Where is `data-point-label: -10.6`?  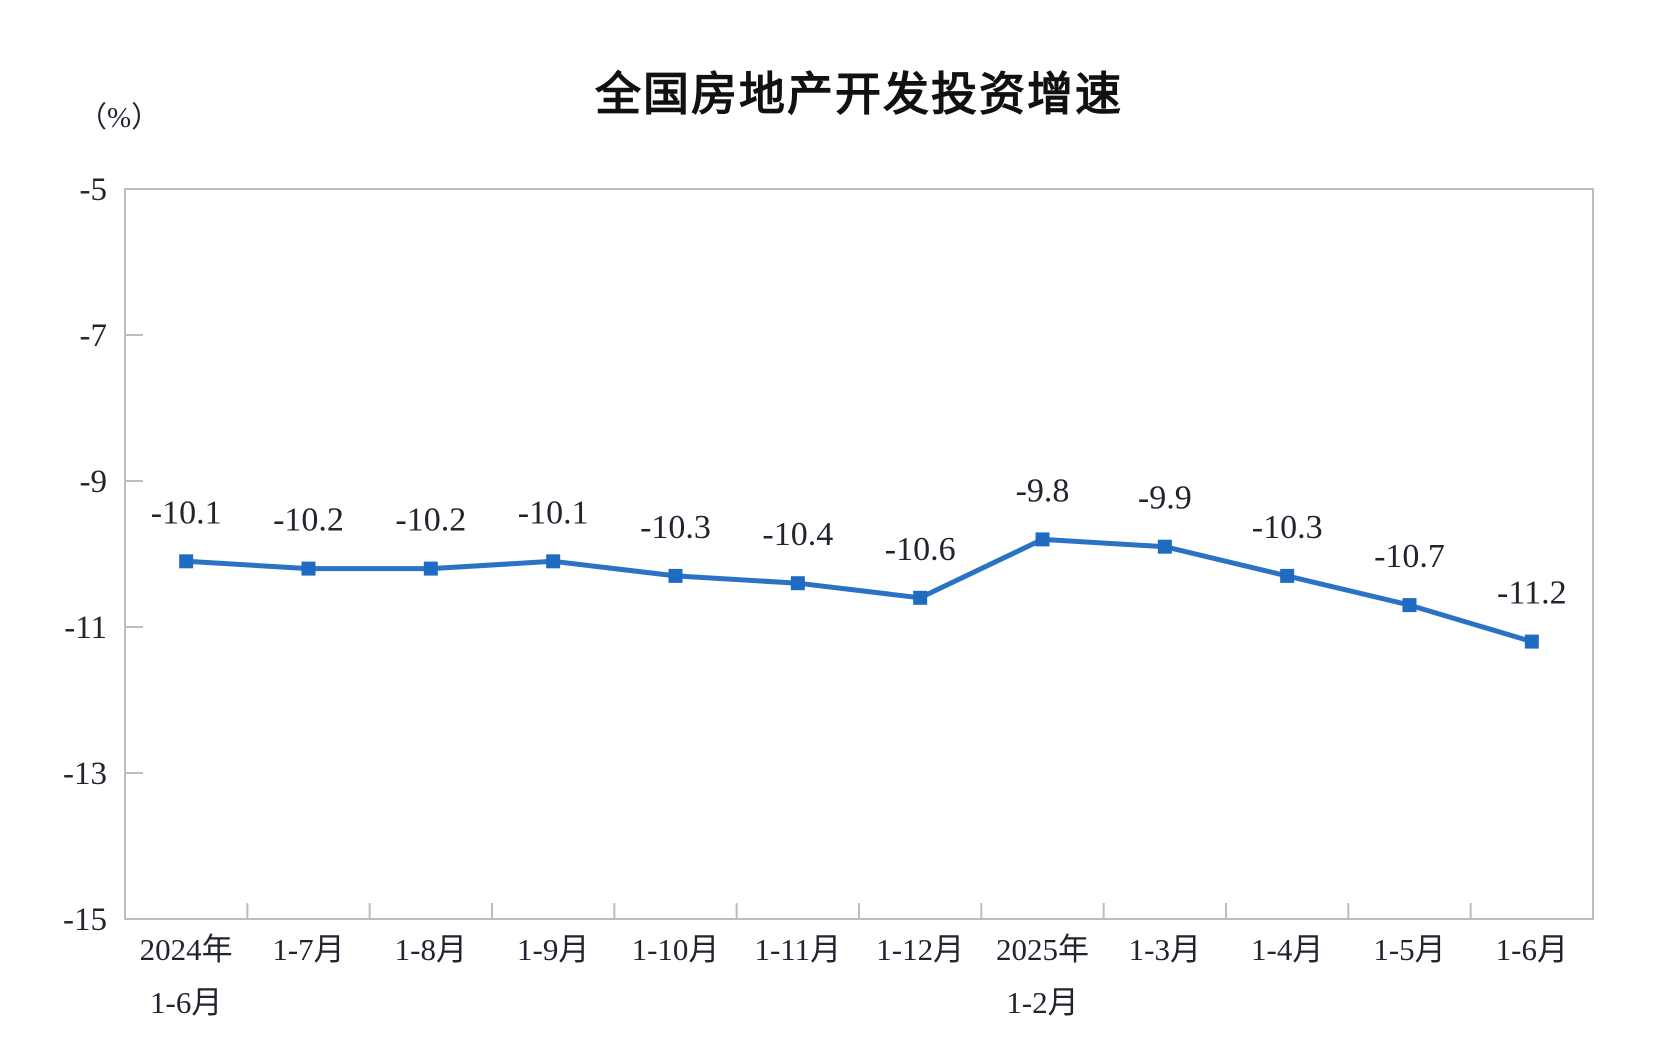
data-point-label: -10.6 is located at coordinates (920, 549).